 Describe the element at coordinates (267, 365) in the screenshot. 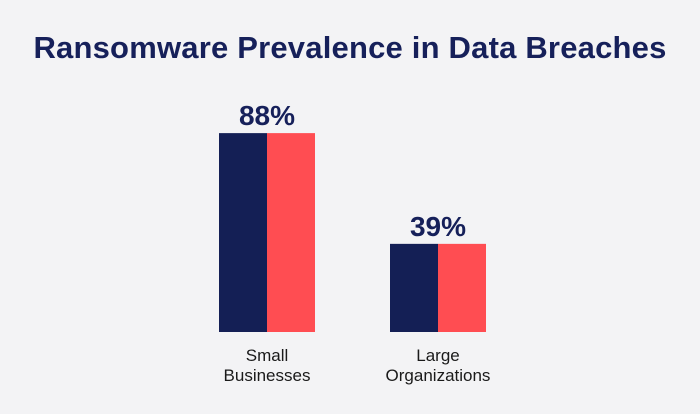

I see `category-label-1: Small Businesses` at that location.